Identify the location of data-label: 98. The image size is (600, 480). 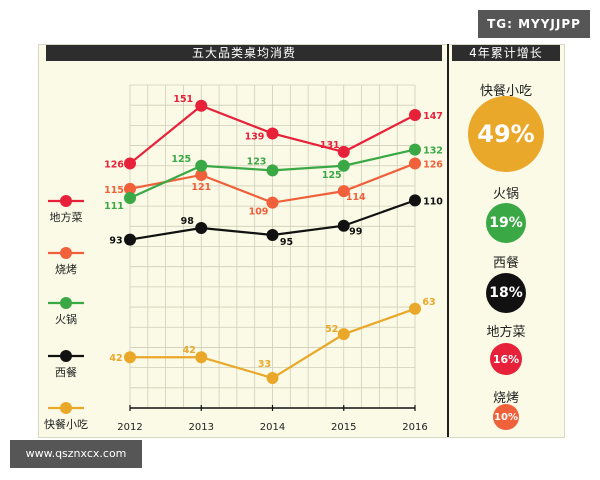
(188, 221).